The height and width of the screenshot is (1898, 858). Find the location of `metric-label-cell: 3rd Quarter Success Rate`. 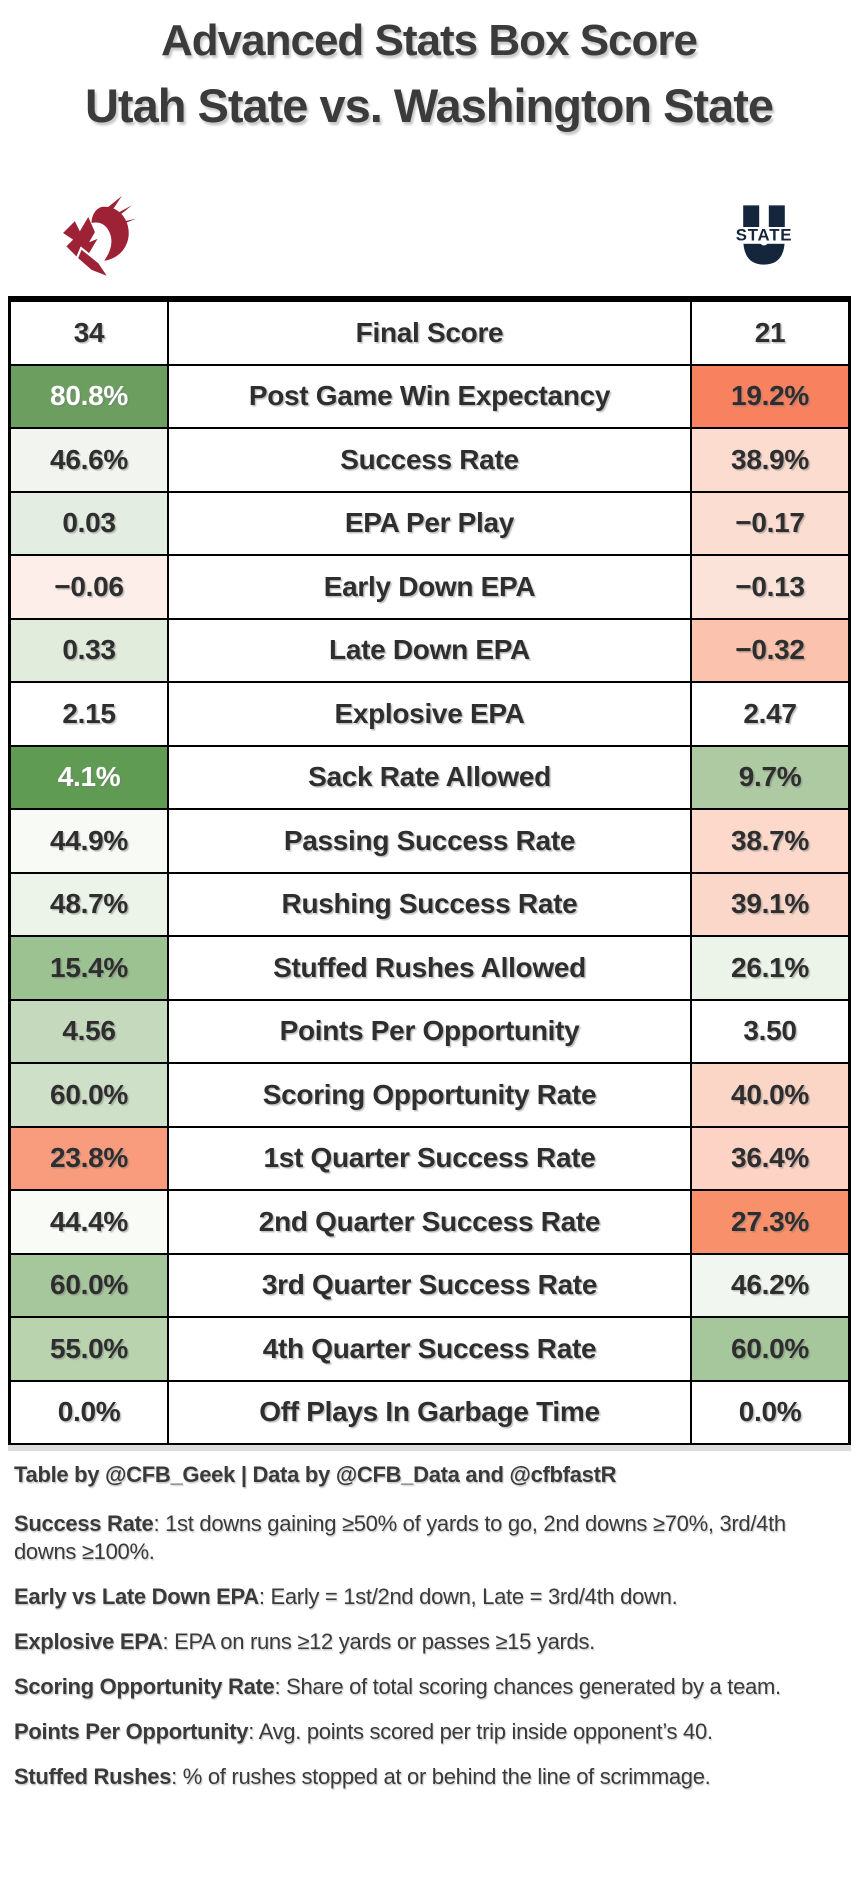

metric-label-cell: 3rd Quarter Success Rate is located at coordinates (429, 1285).